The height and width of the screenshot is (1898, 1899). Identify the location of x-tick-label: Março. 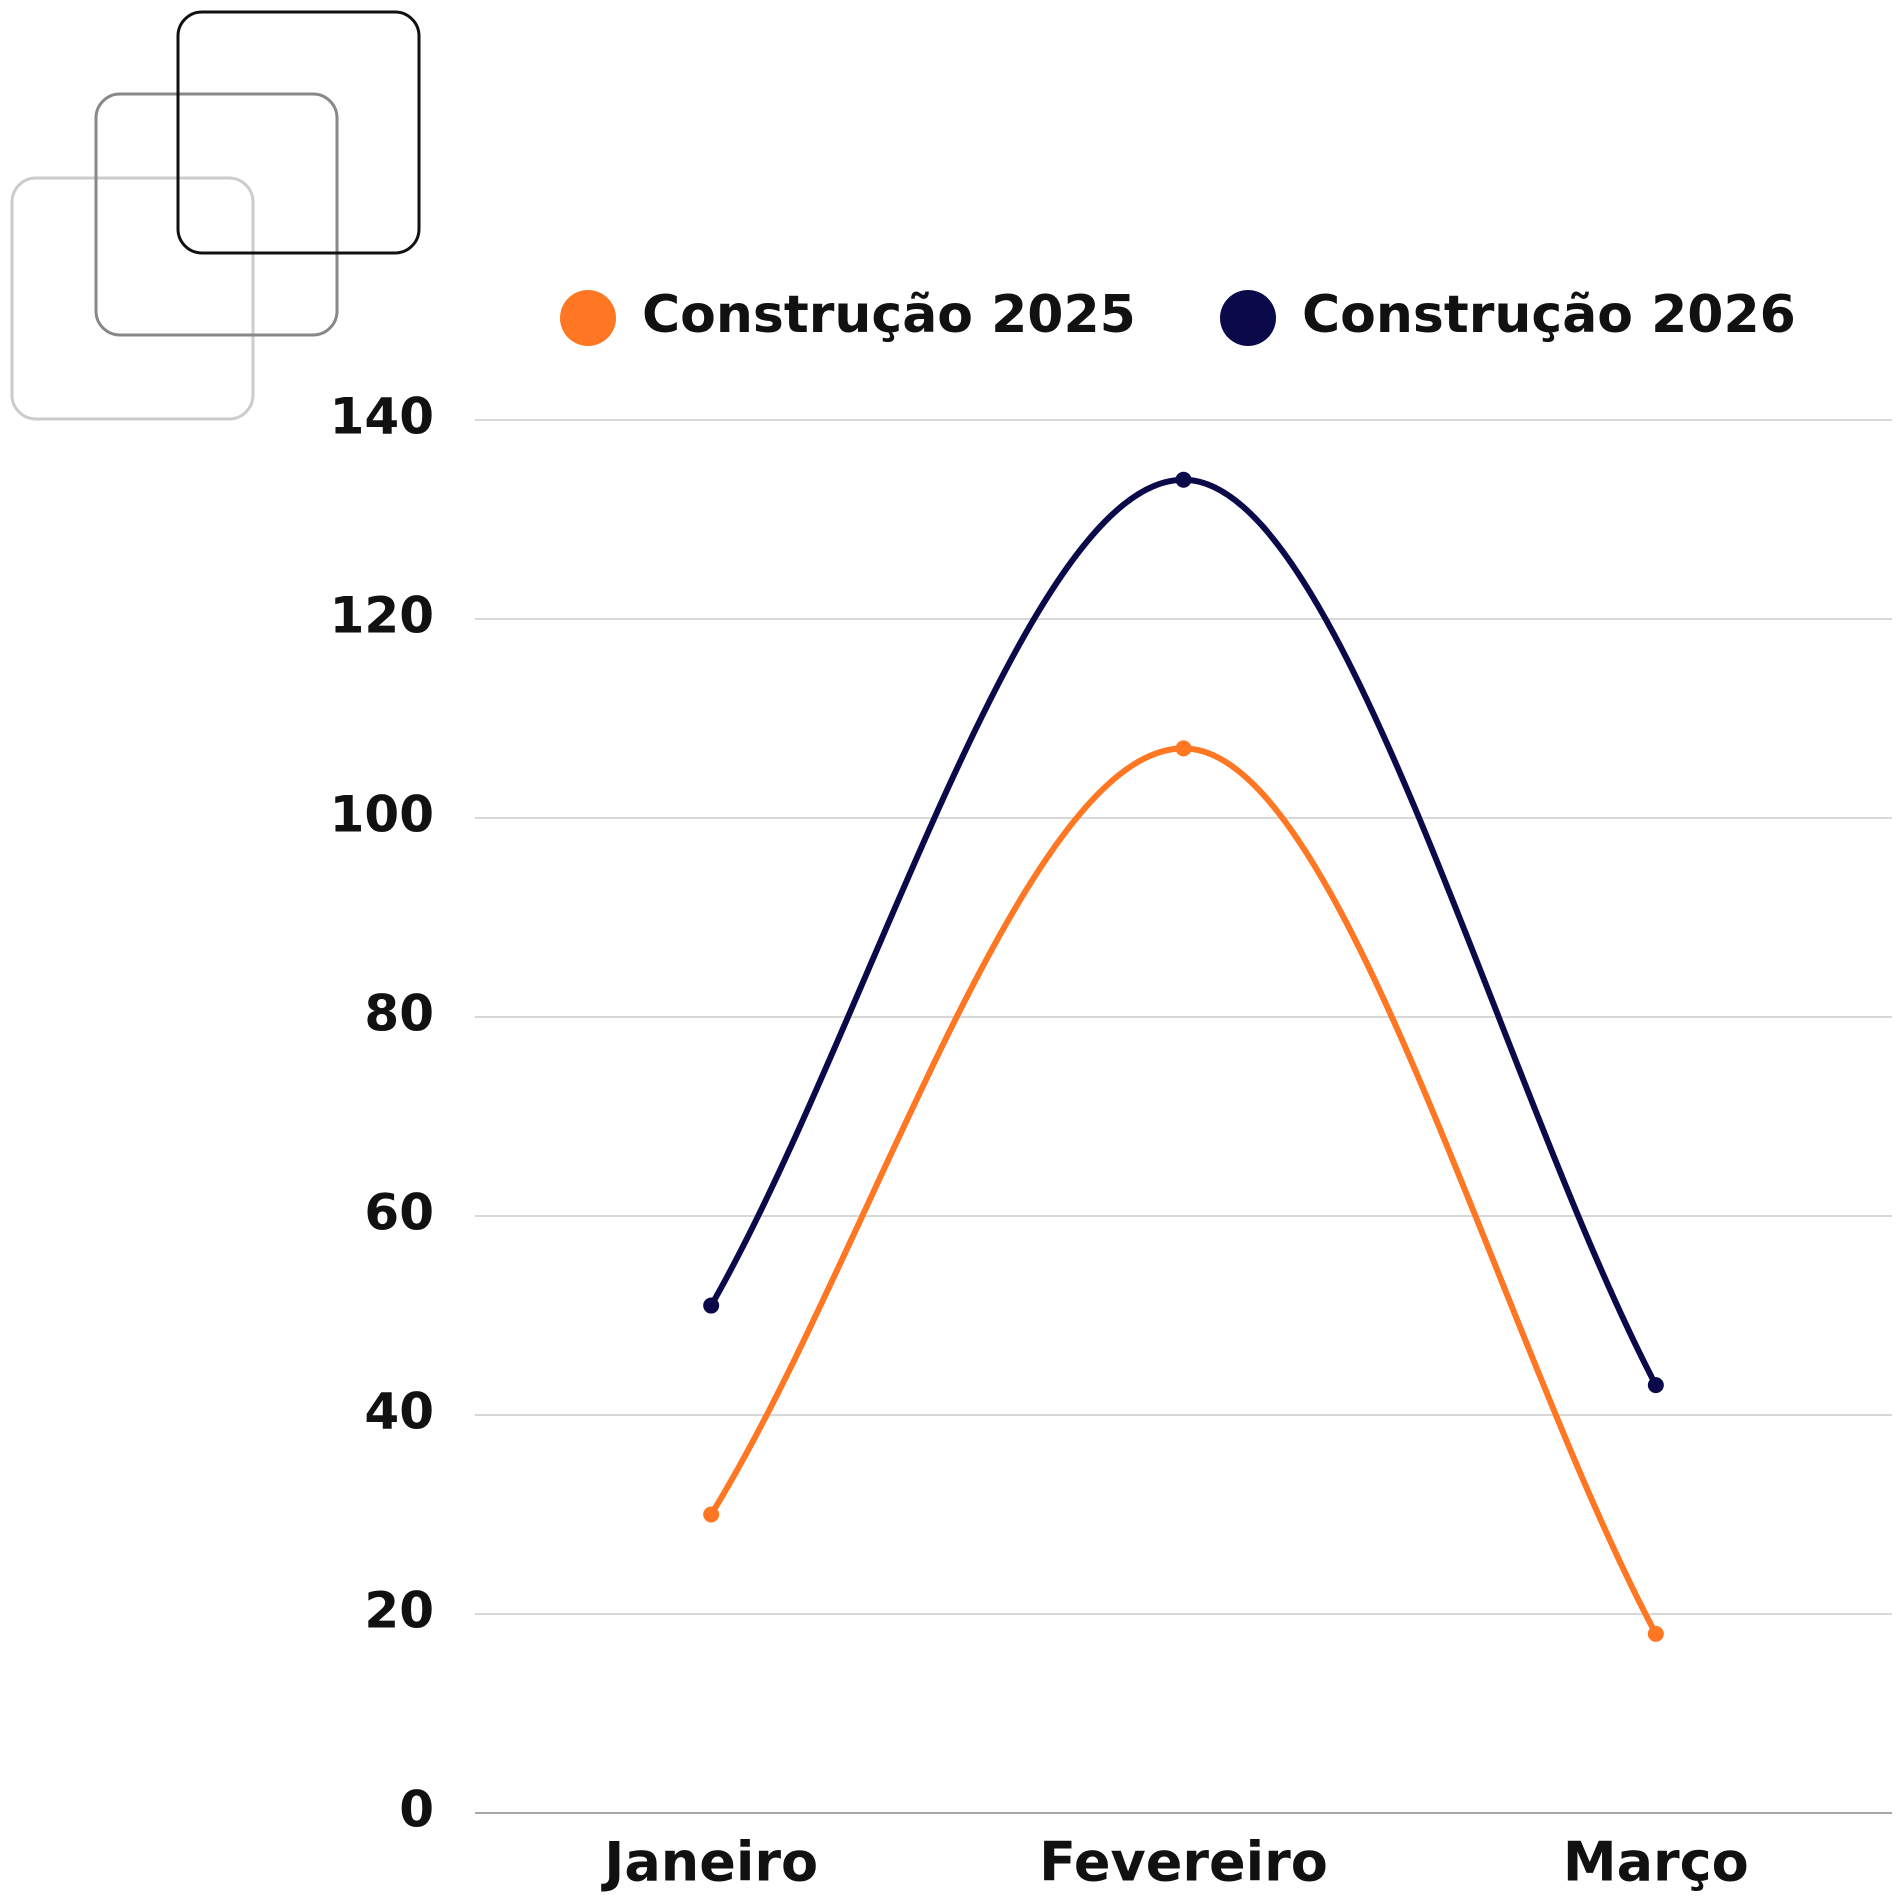
(1656, 1862).